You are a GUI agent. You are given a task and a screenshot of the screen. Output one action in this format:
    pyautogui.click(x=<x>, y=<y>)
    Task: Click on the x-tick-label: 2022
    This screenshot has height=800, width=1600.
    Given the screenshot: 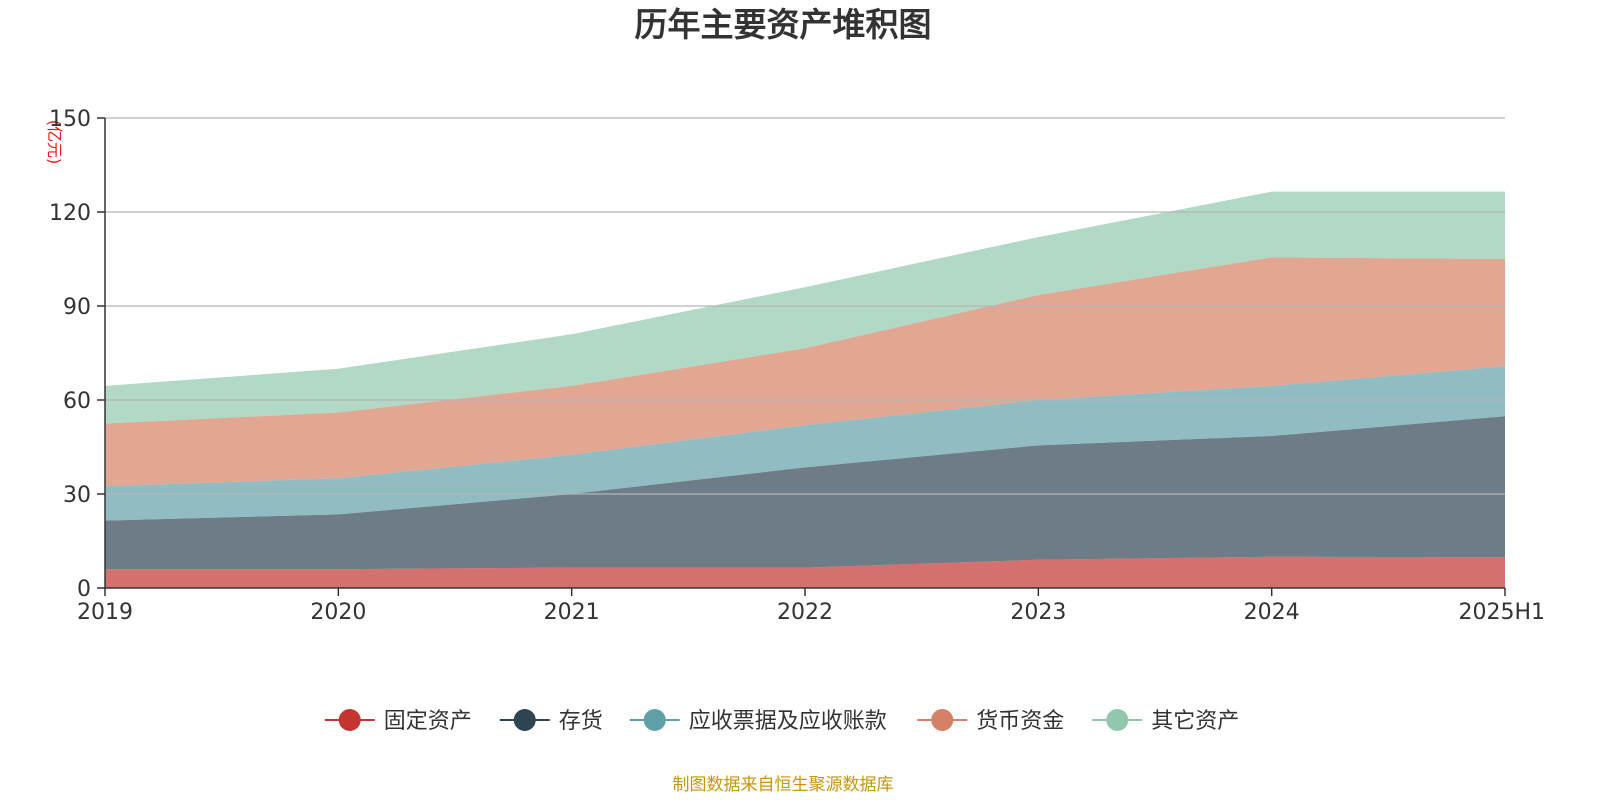 What is the action you would take?
    pyautogui.click(x=805, y=612)
    